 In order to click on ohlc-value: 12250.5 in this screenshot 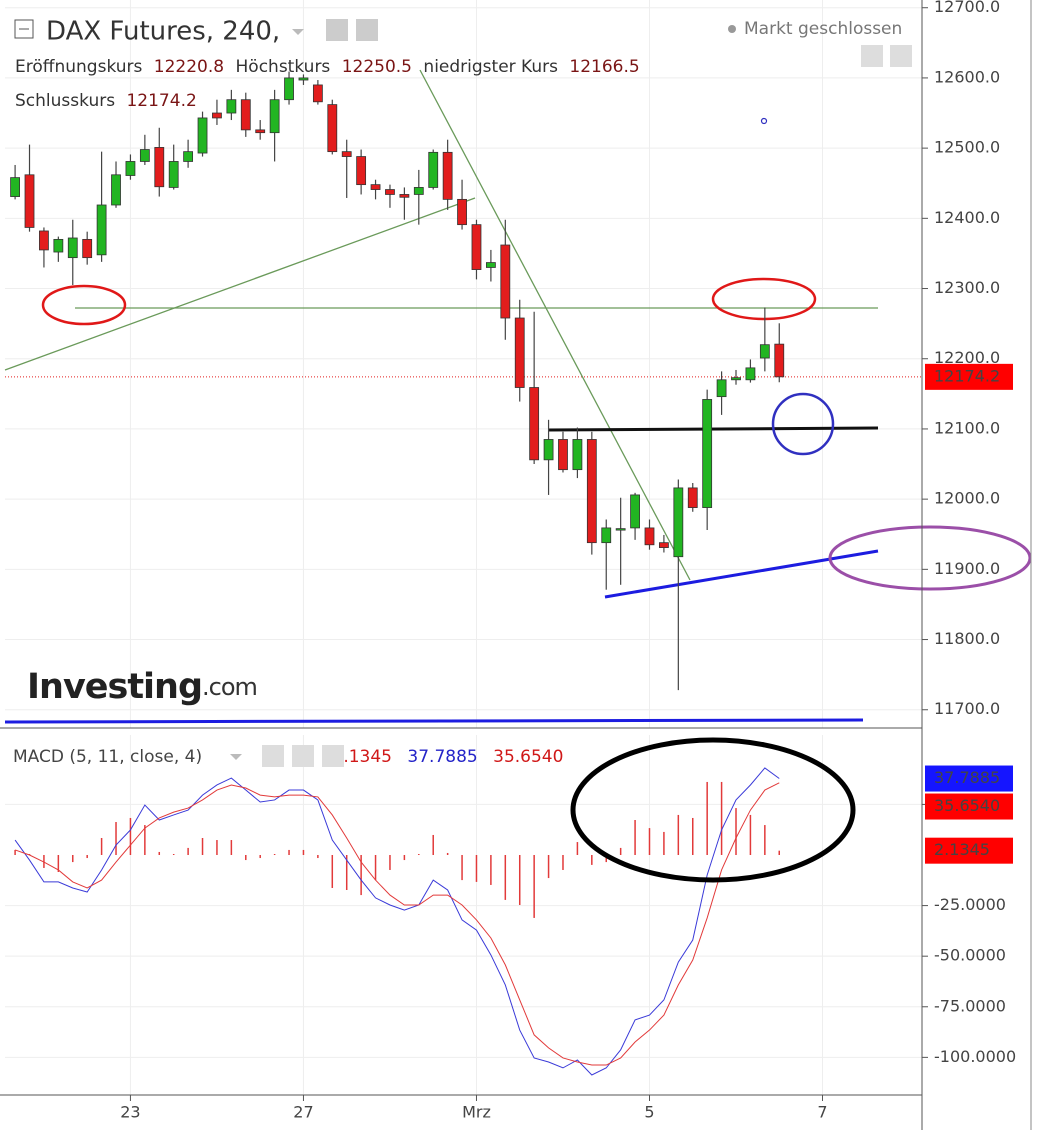, I will do `click(377, 67)`.